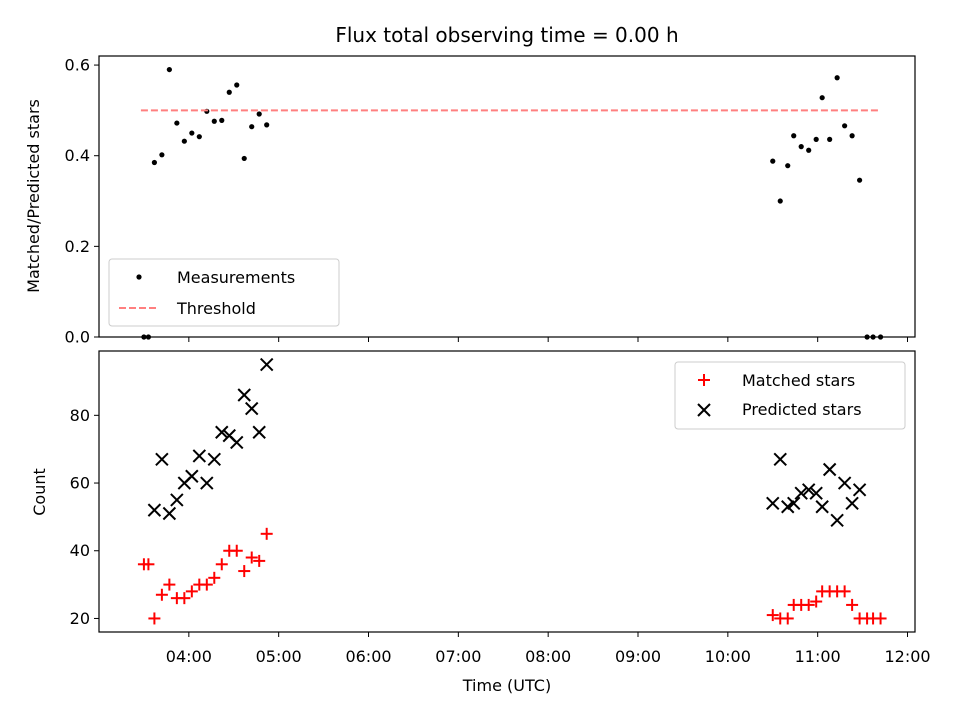 The image size is (960, 724). I want to click on legend-measurements-marker, so click(139, 277).